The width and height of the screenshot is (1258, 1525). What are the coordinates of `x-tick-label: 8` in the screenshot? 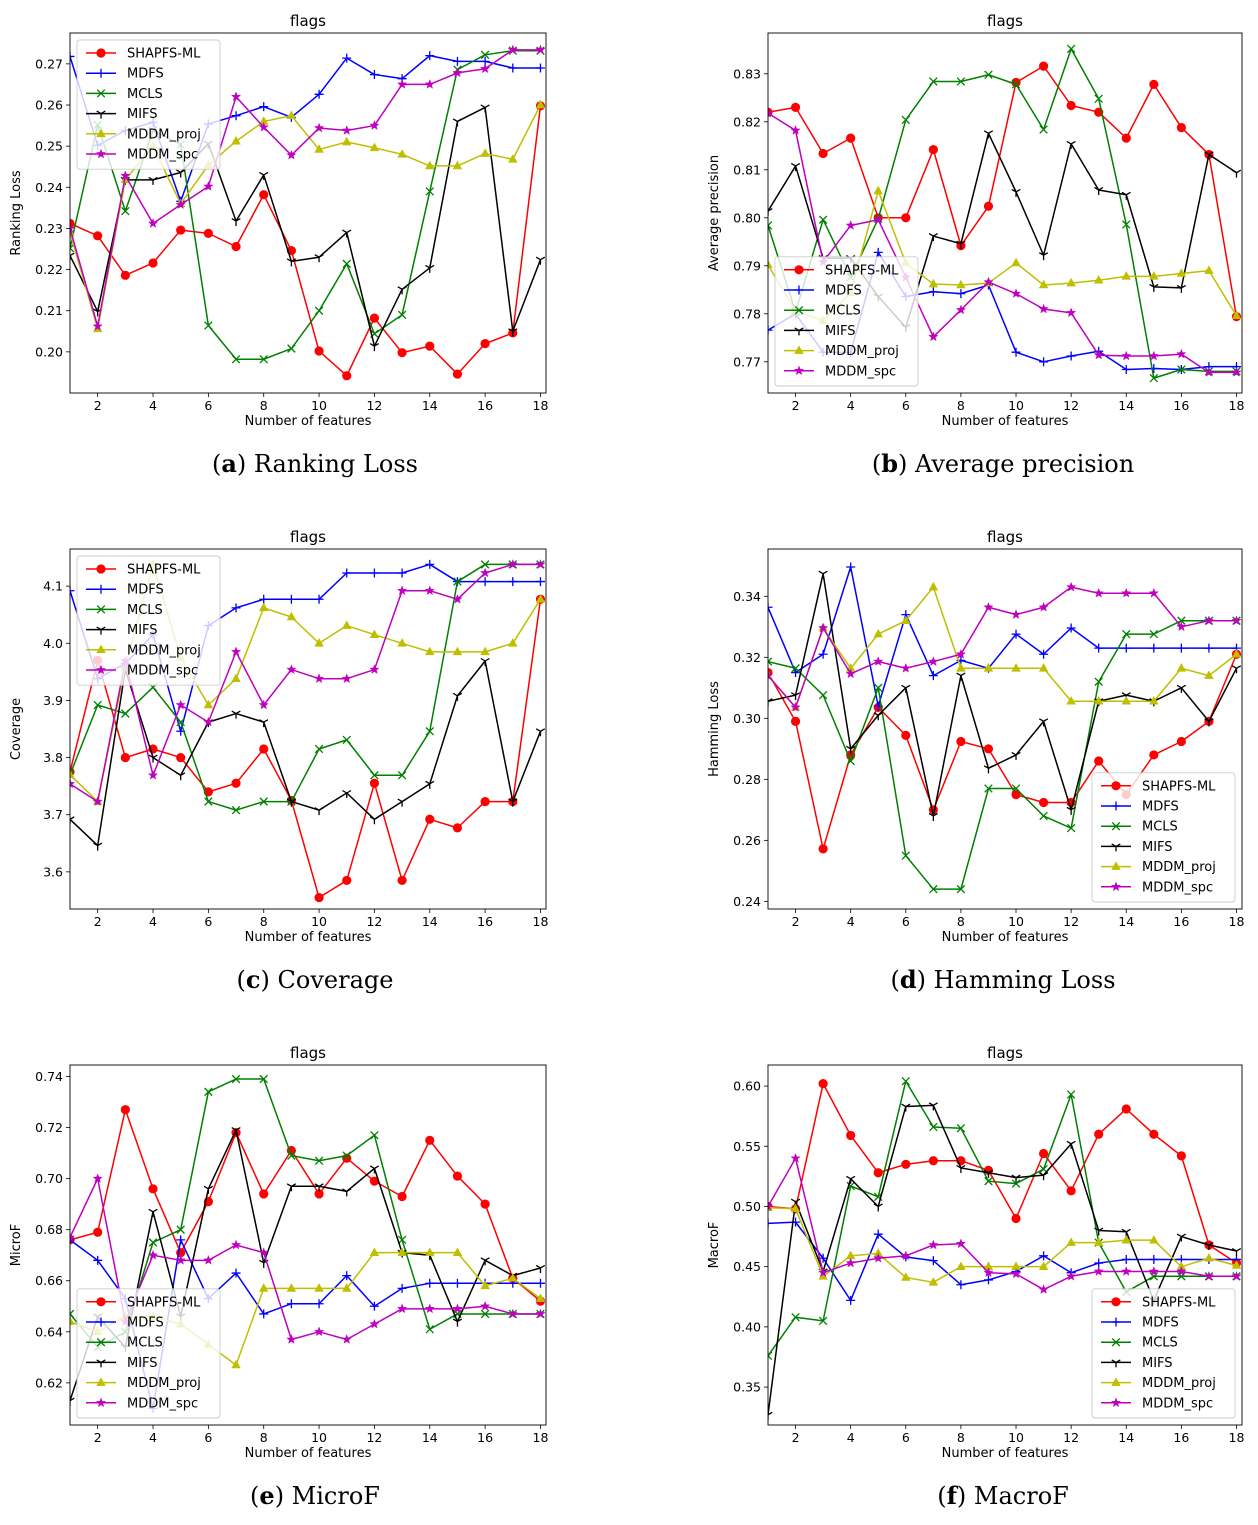 It's located at (264, 1437).